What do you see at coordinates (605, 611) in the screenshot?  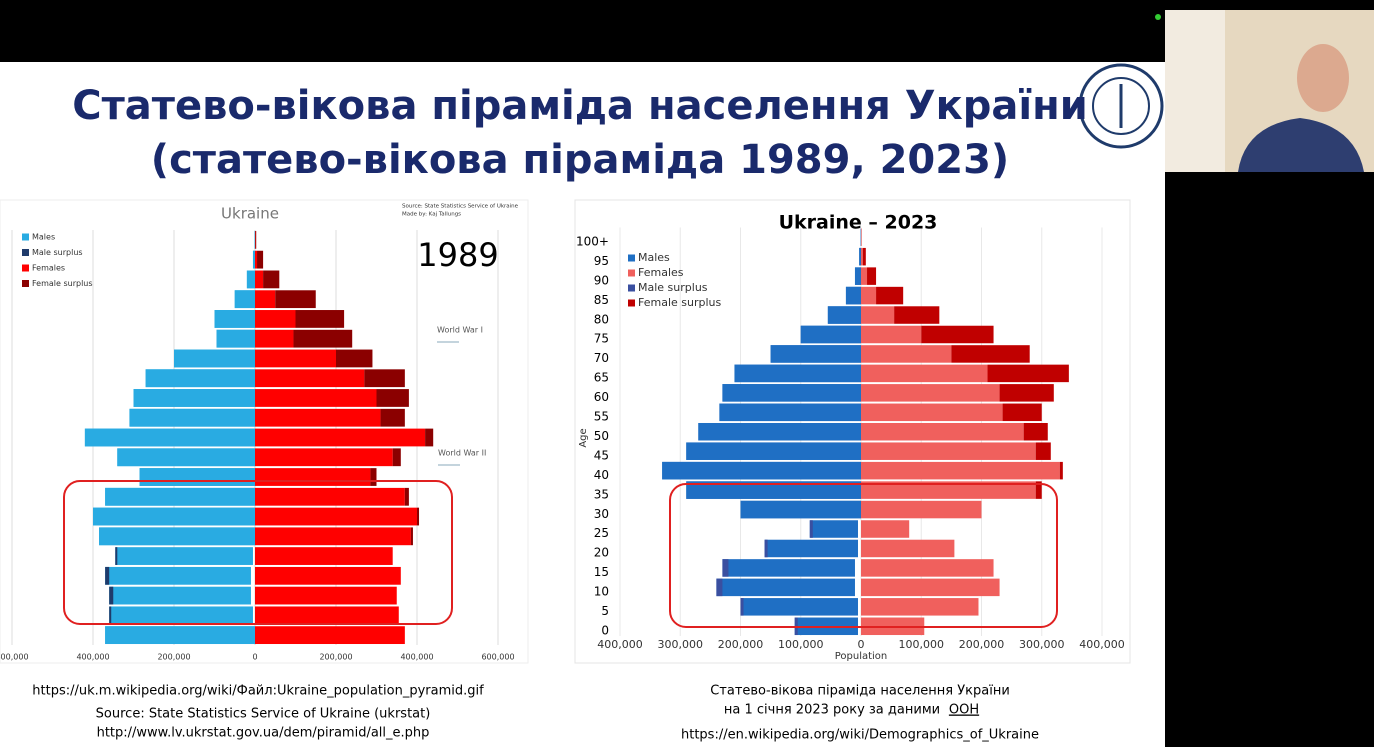 I see `y-tick-label: 5` at bounding box center [605, 611].